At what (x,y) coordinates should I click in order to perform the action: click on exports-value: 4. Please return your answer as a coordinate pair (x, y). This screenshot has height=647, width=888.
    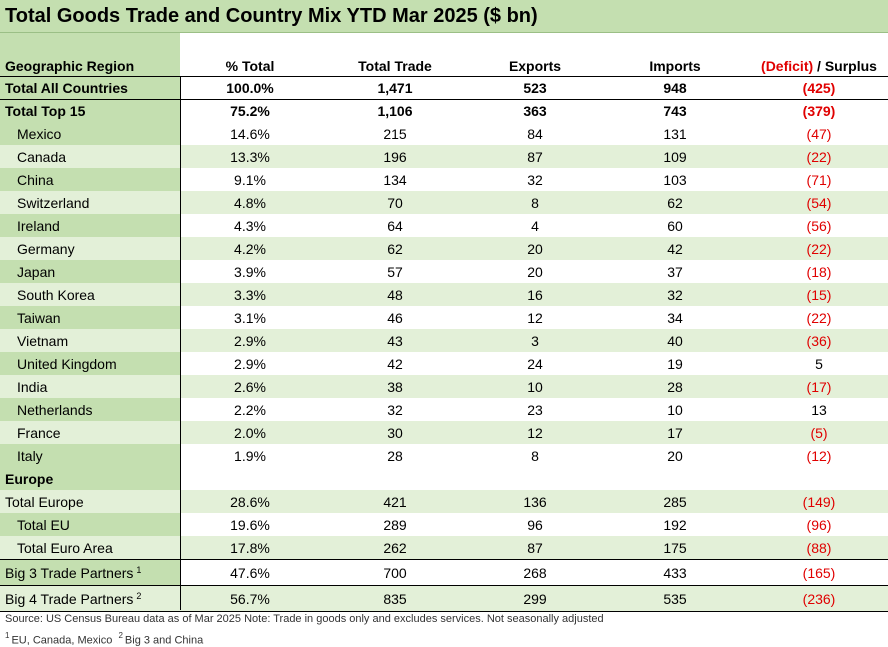
    Looking at the image, I should click on (535, 225).